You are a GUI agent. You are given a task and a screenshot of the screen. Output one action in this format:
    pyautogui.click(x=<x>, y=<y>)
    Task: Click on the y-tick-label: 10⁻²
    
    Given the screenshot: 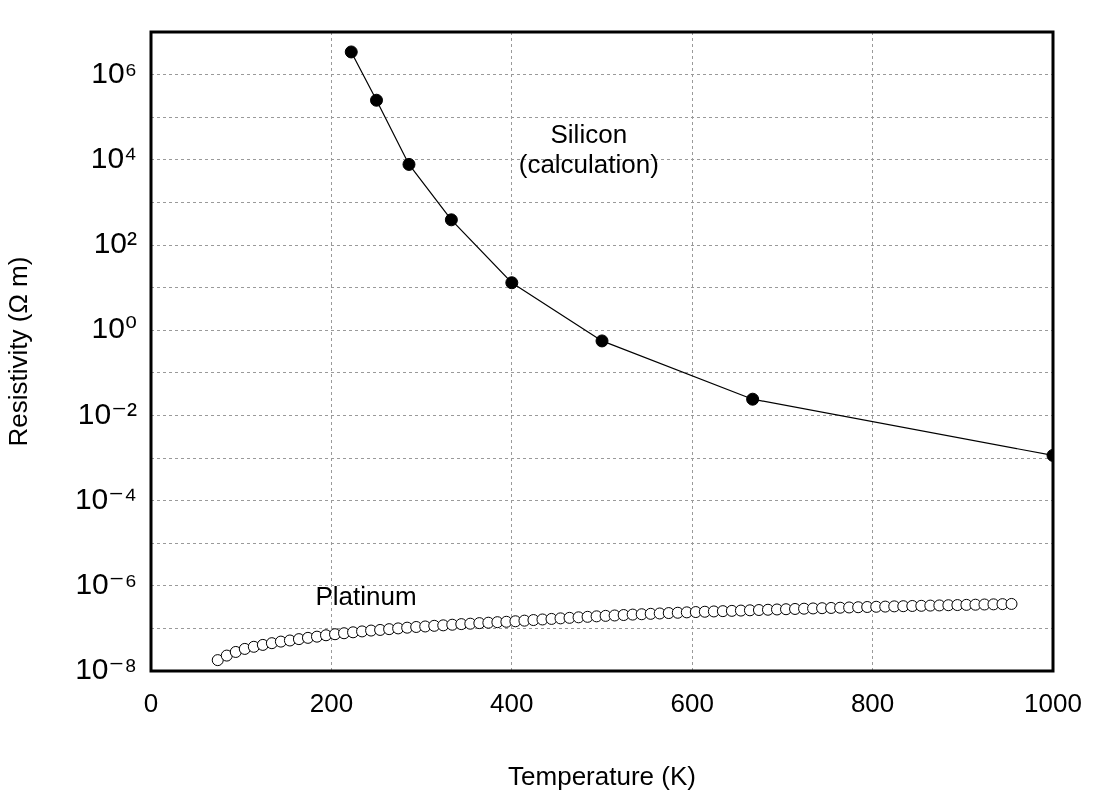 What is the action you would take?
    pyautogui.click(x=107, y=413)
    